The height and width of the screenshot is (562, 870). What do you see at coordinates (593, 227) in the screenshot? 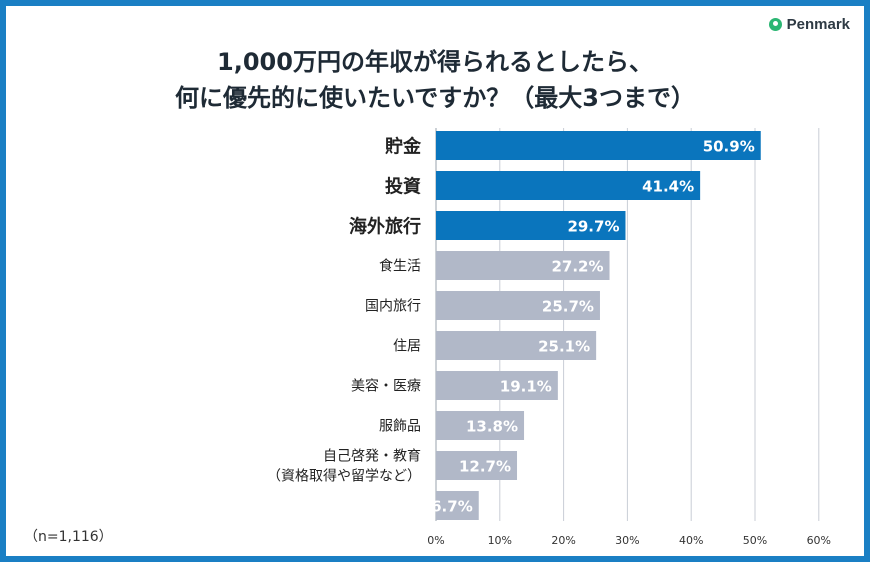
I see `bar-value-label: 29.7%` at bounding box center [593, 227].